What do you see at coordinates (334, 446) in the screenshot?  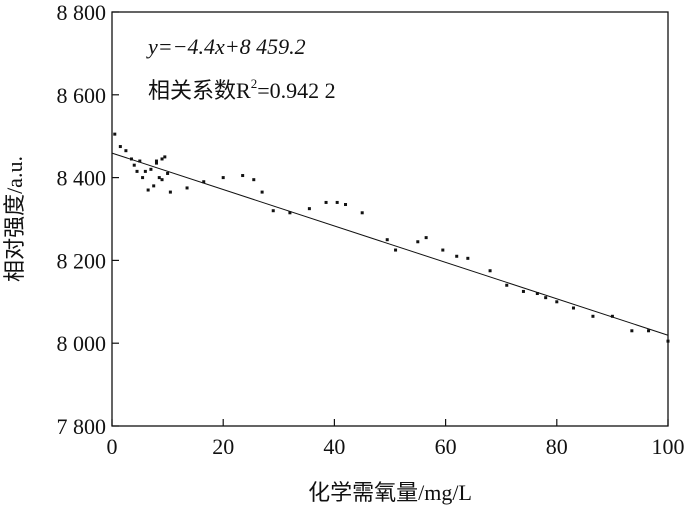 I see `x-tick-label: 40` at bounding box center [334, 446].